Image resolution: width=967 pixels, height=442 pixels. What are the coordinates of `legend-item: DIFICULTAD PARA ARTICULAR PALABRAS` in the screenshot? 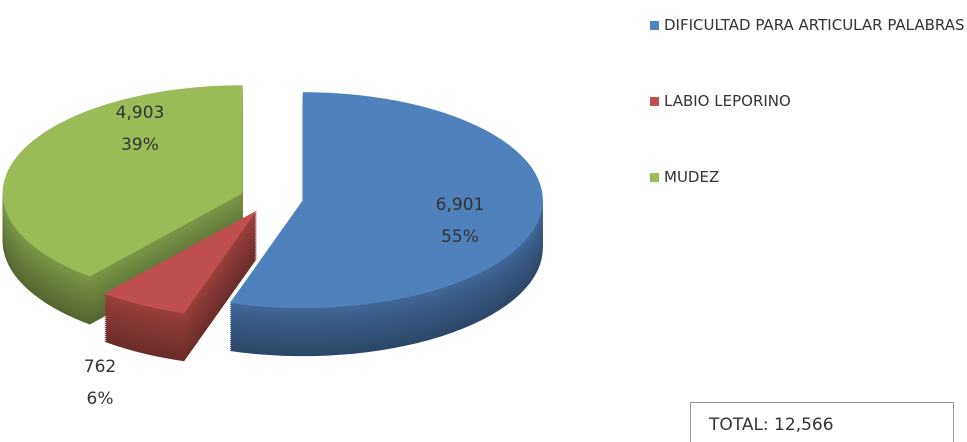 It's located at (807, 50).